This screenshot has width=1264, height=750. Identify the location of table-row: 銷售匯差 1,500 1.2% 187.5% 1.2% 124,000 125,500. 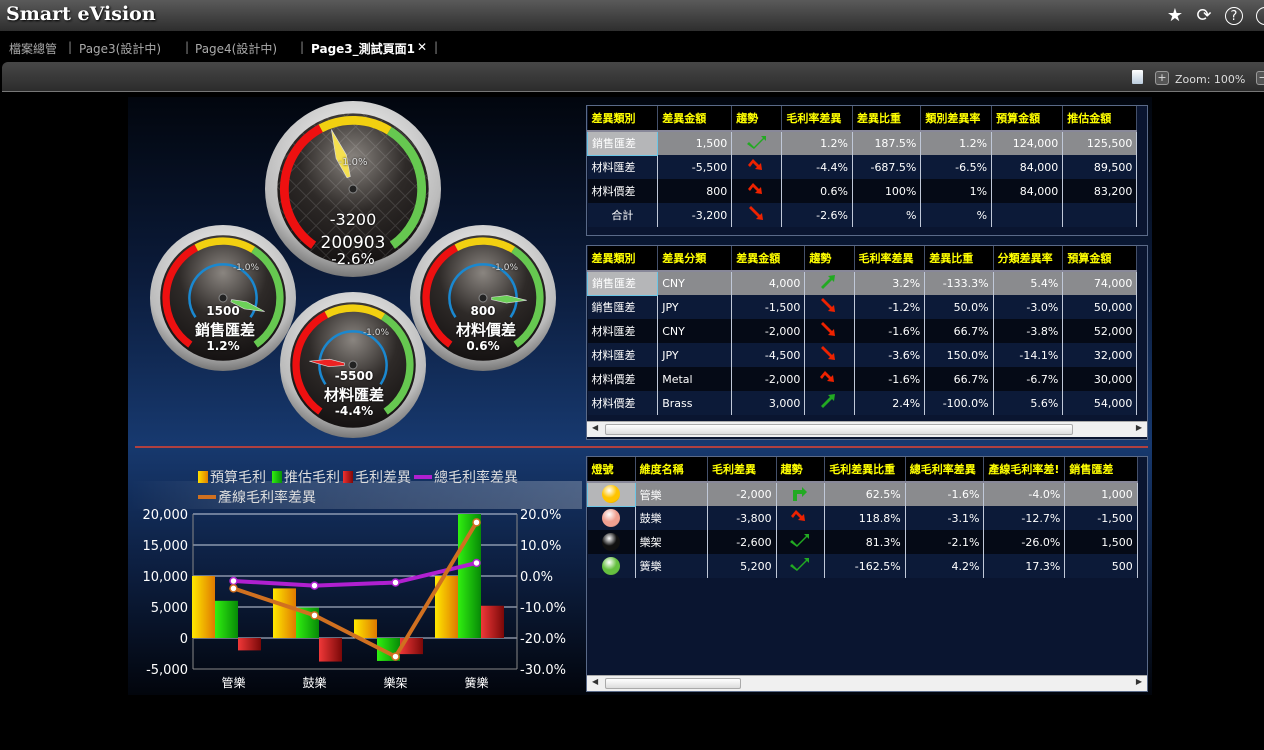
(867, 143).